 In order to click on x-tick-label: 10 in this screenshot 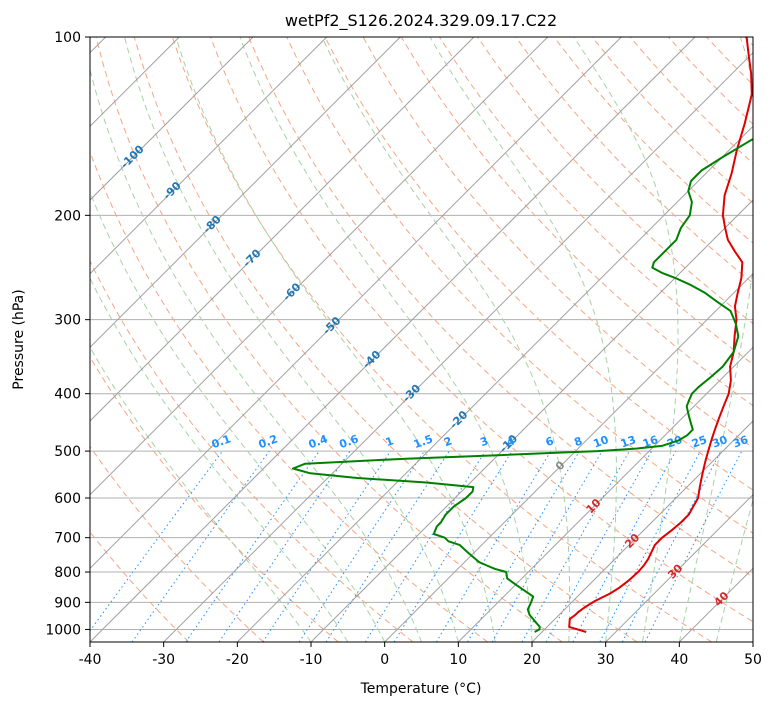, I will do `click(458, 660)`.